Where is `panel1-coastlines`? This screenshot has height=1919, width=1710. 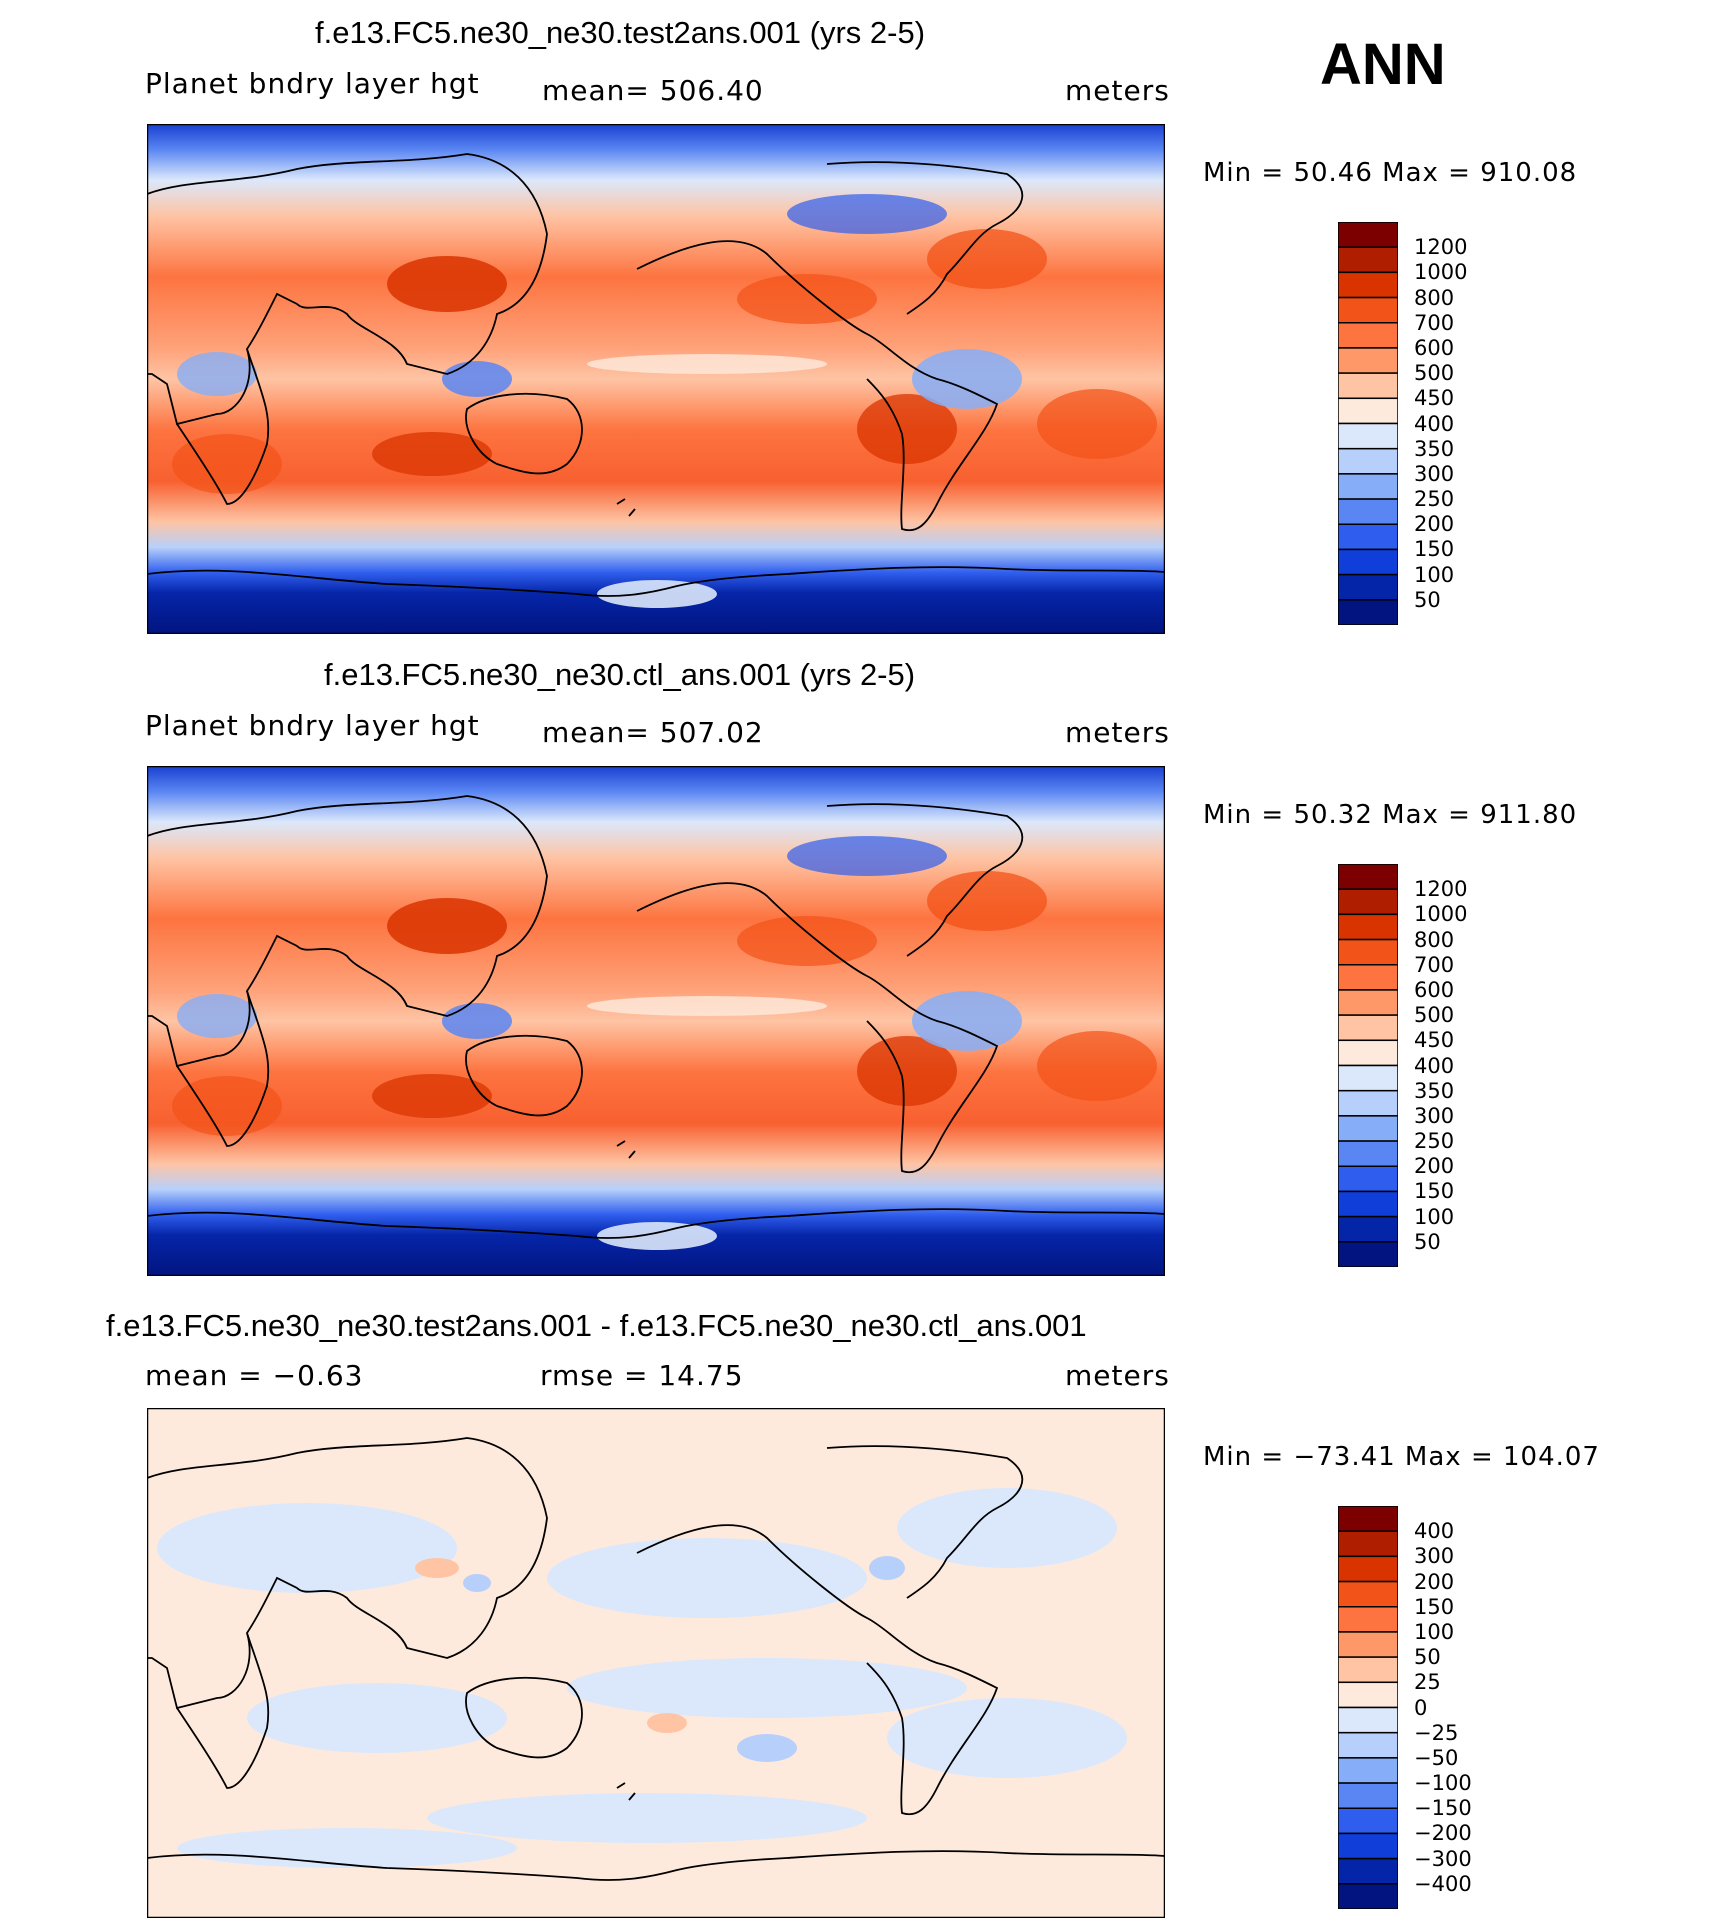
panel1-coastlines is located at coordinates (656, 375).